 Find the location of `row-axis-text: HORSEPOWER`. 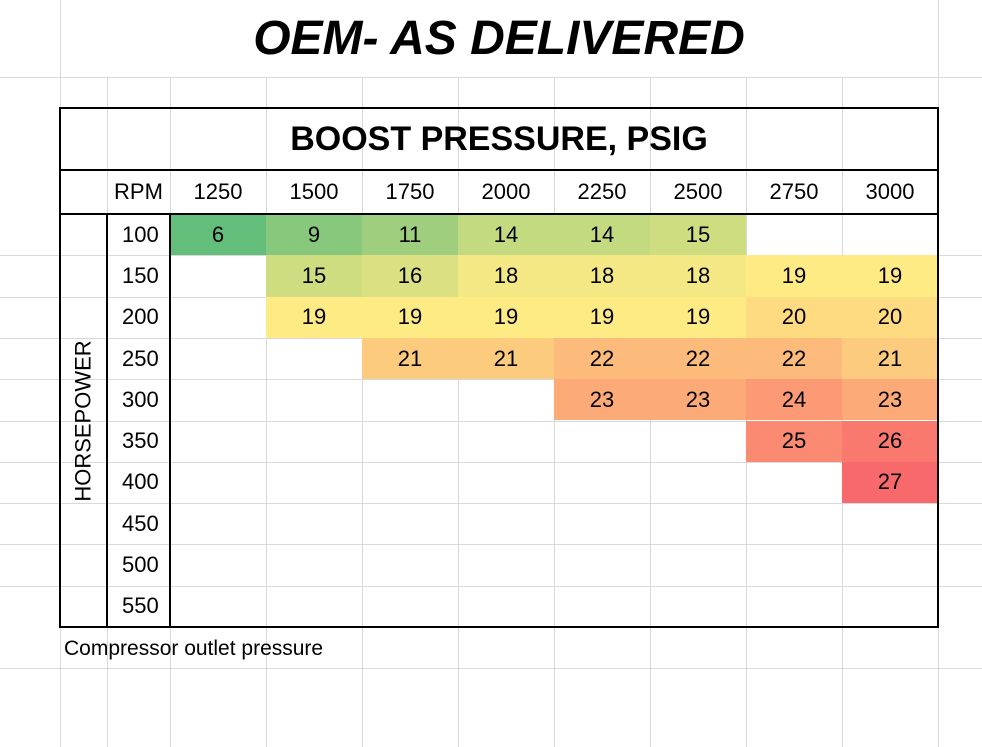

row-axis-text: HORSEPOWER is located at coordinates (83, 420).